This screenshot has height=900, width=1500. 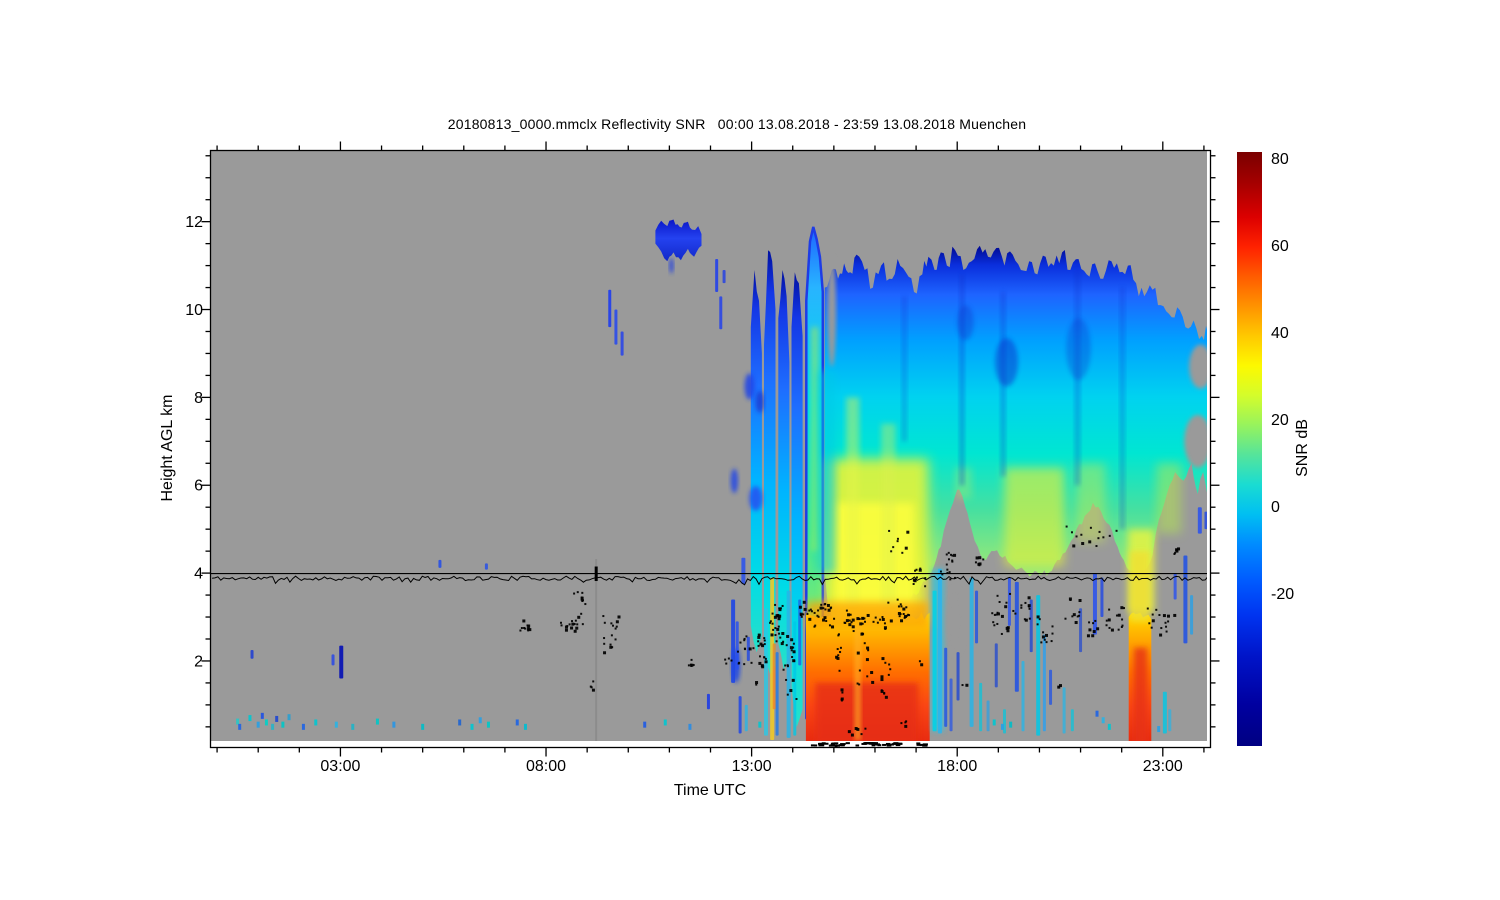 What do you see at coordinates (546, 766) in the screenshot?
I see `x-tick-label: 08:00` at bounding box center [546, 766].